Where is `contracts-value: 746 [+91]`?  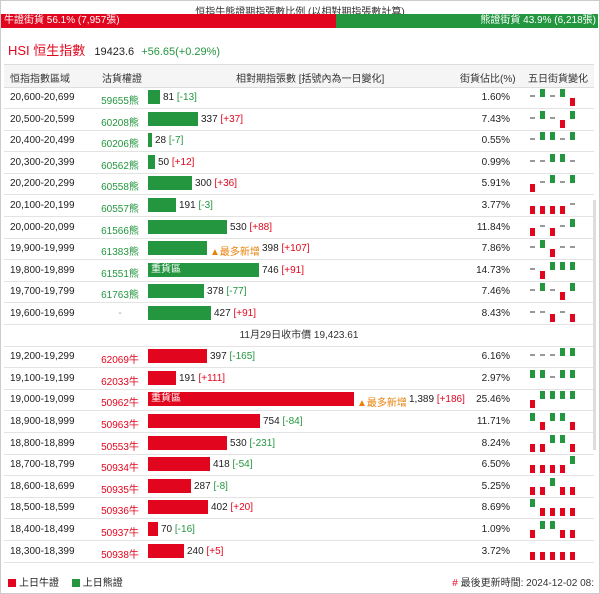
contracts-value: 746 [+91] is located at coordinates (283, 270).